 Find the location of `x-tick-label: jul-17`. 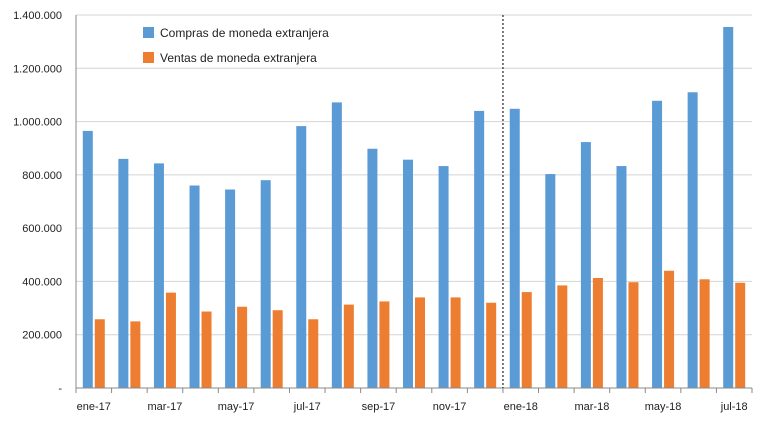

x-tick-label: jul-17 is located at coordinates (307, 407).